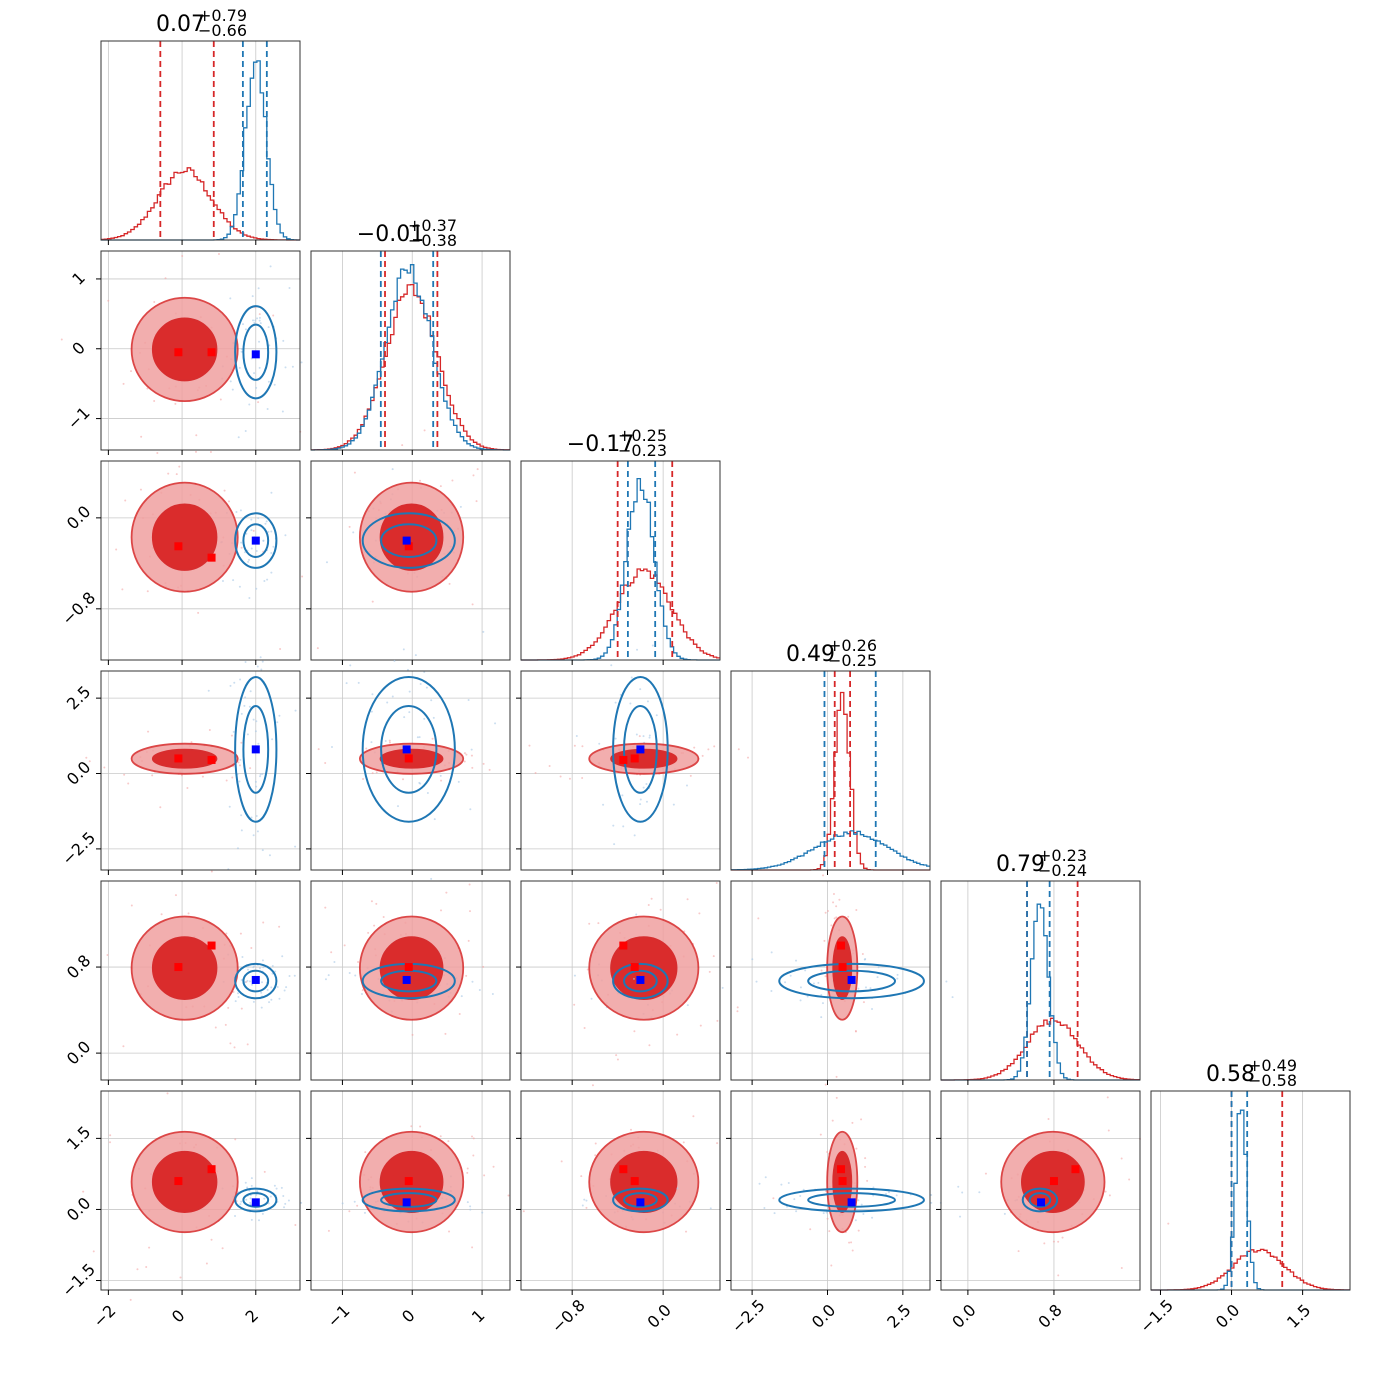 The height and width of the screenshot is (1390, 1390). Describe the element at coordinates (78, 608) in the screenshot. I see `y-tick-label: −0.8` at that location.